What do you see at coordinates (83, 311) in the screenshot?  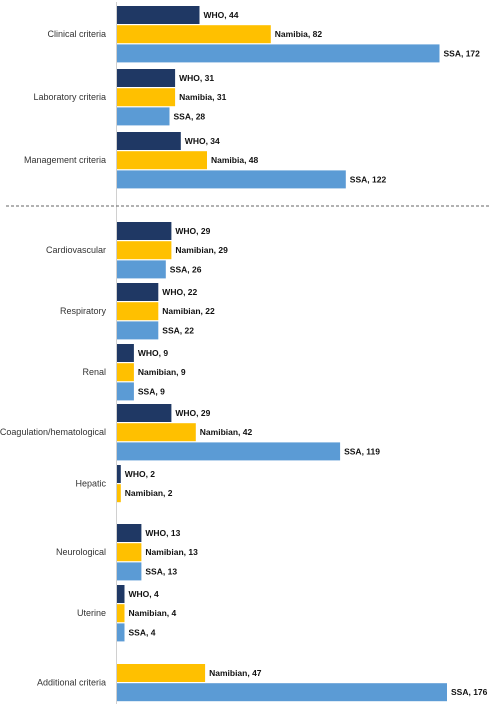 I see `category-label: Respiratory` at bounding box center [83, 311].